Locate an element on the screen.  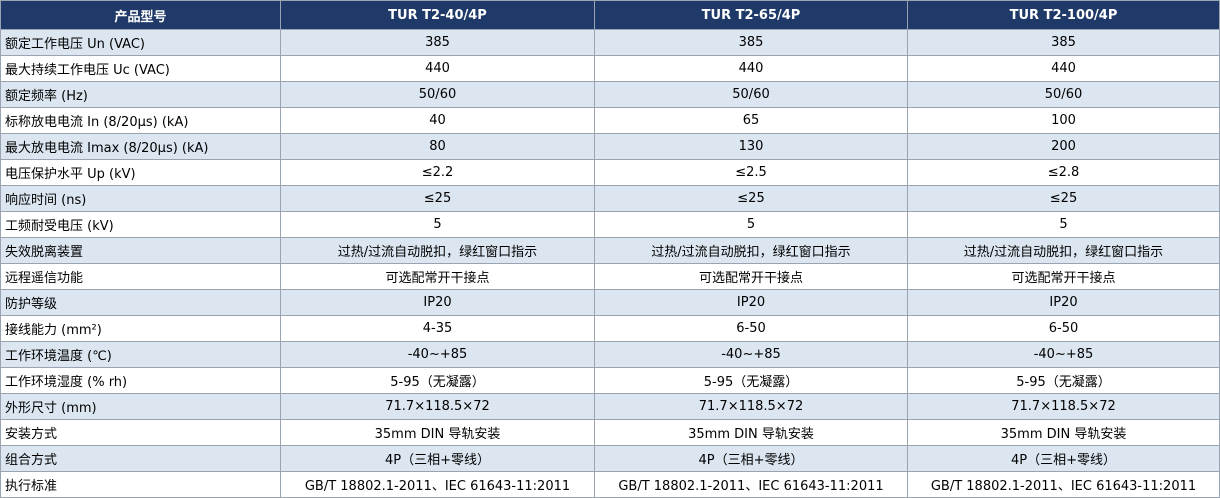
cell: 40 is located at coordinates (437, 120).